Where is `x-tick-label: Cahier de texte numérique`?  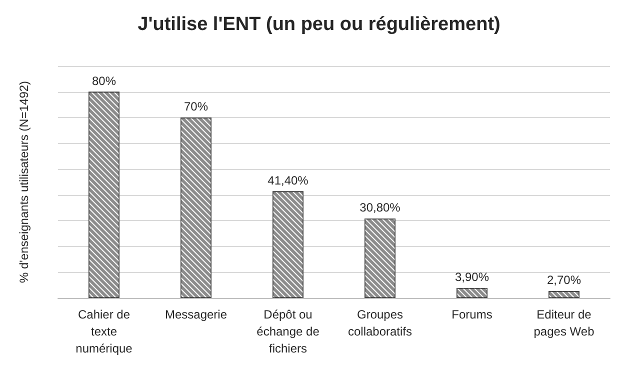
x-tick-label: Cahier de texte numérique is located at coordinates (104, 332).